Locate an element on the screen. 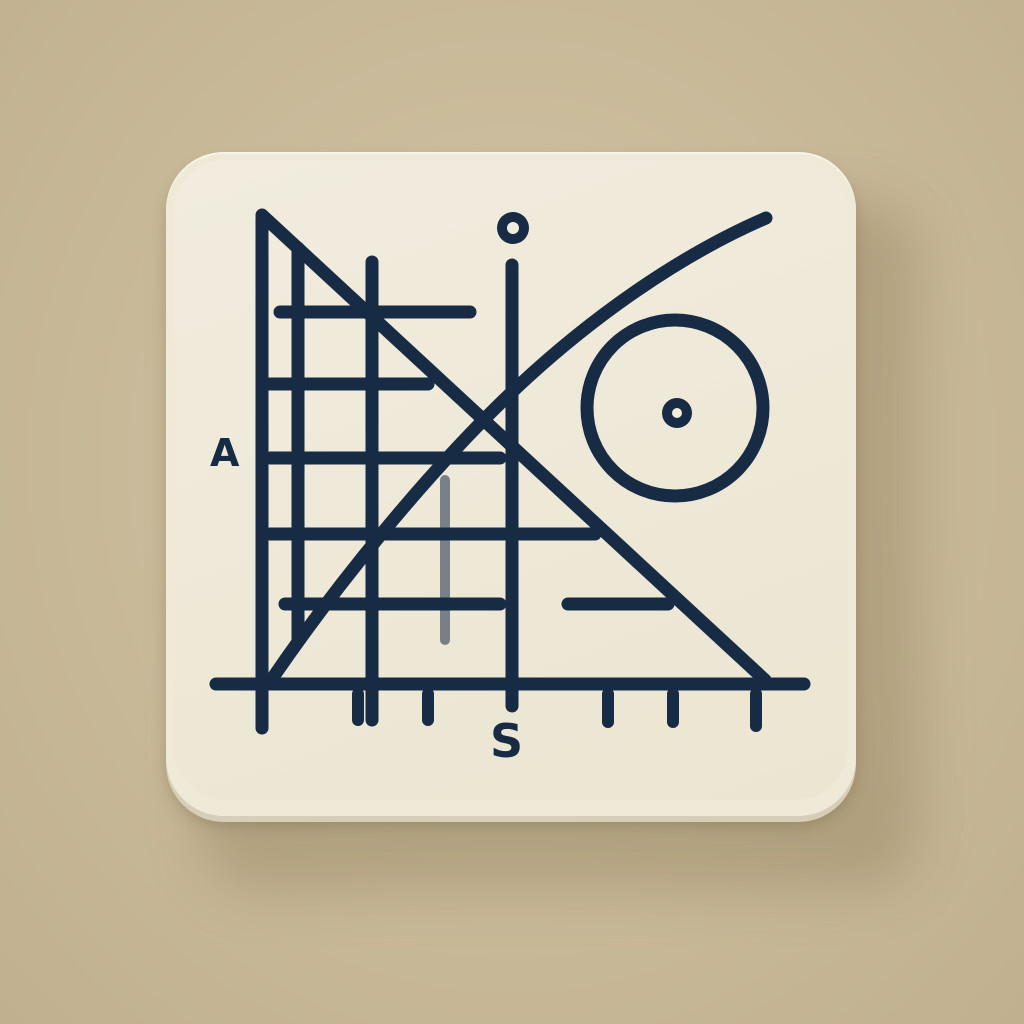 This screenshot has height=1024, width=1024. axis-label-a: A is located at coordinates (225, 453).